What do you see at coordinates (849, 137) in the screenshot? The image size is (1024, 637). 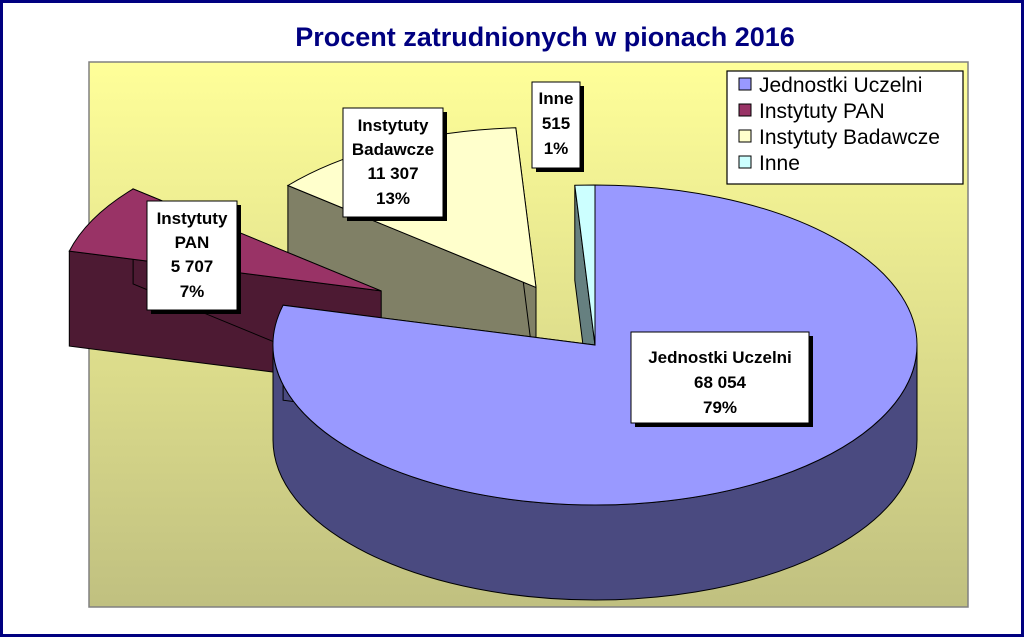 I see `legend-label: Instytuty Badawcze` at bounding box center [849, 137].